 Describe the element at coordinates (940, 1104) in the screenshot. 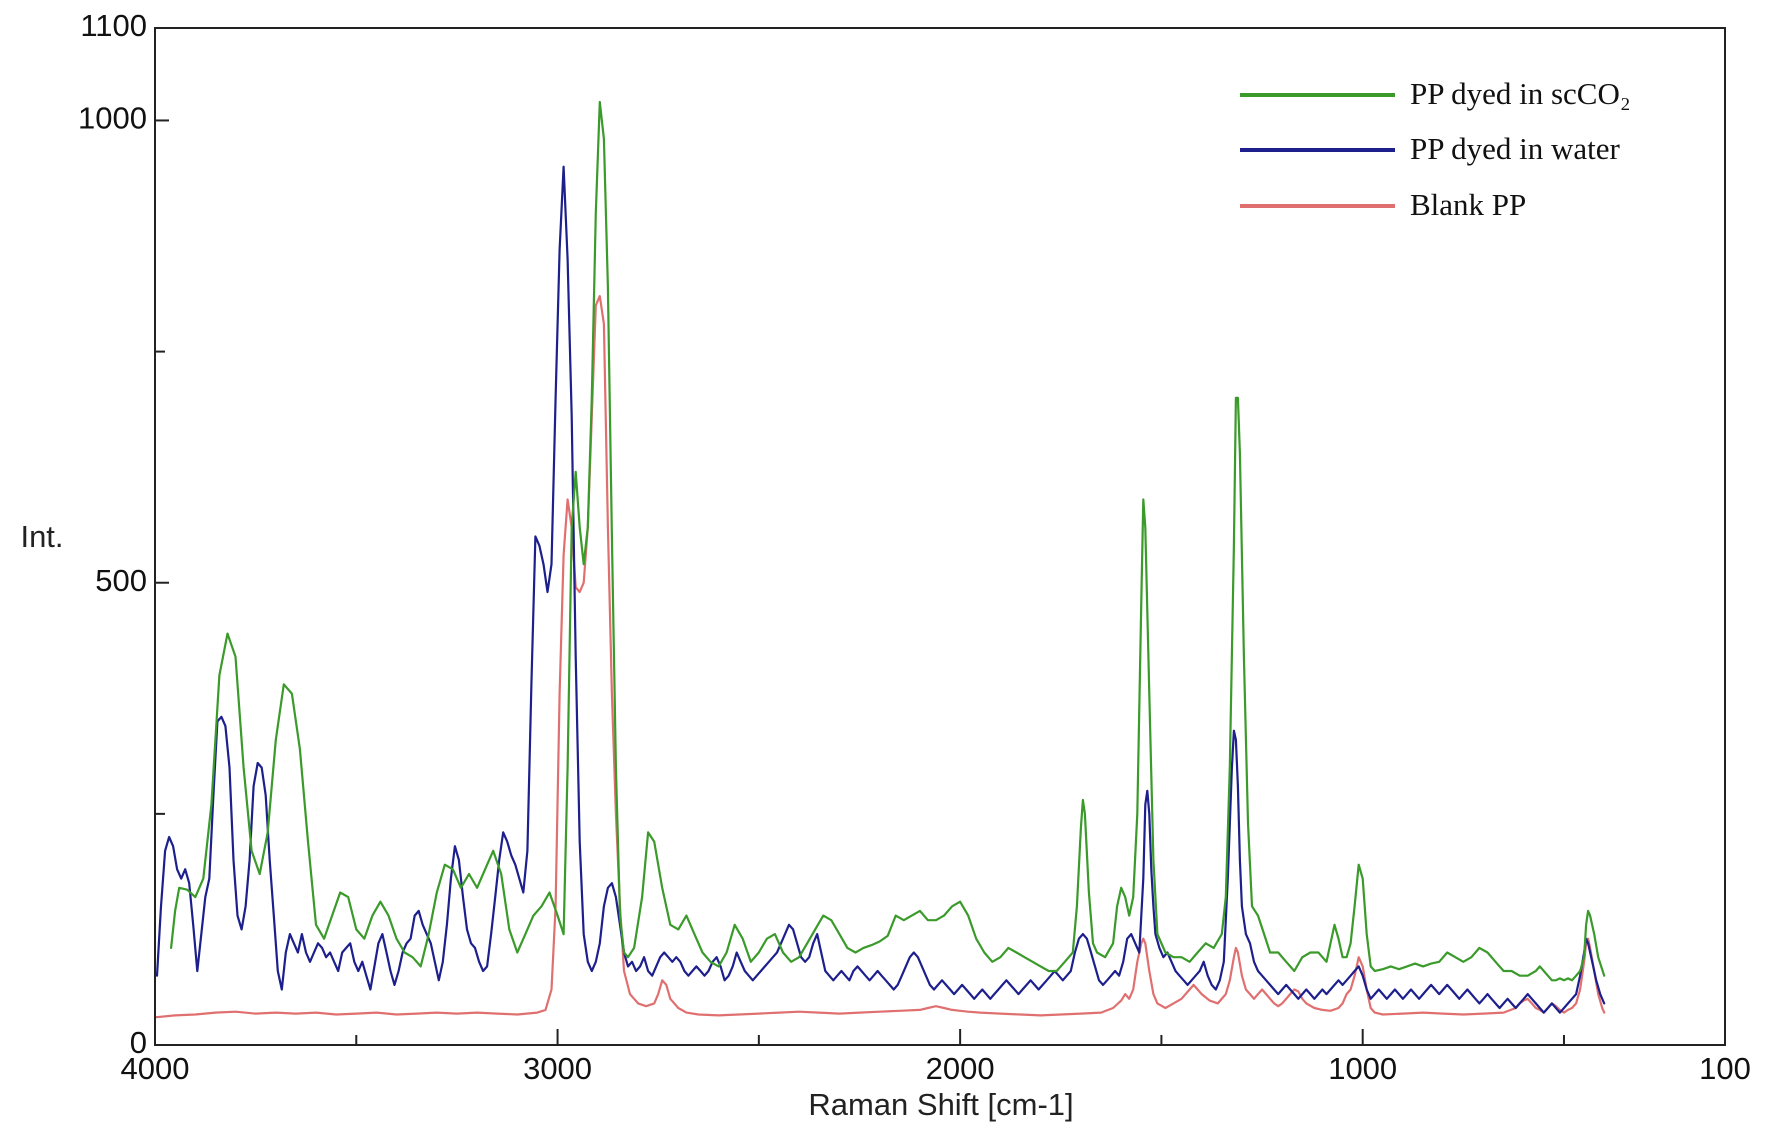

I see `x-axis-title: Raman Shift [cm-1]` at that location.